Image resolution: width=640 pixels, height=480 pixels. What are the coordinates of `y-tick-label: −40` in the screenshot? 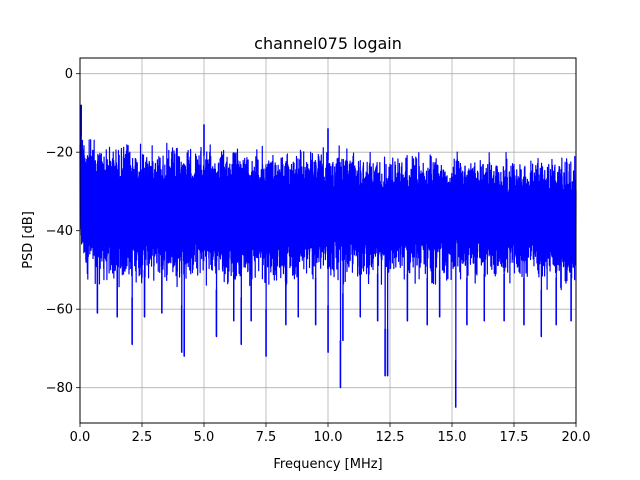 It's located at (59, 231).